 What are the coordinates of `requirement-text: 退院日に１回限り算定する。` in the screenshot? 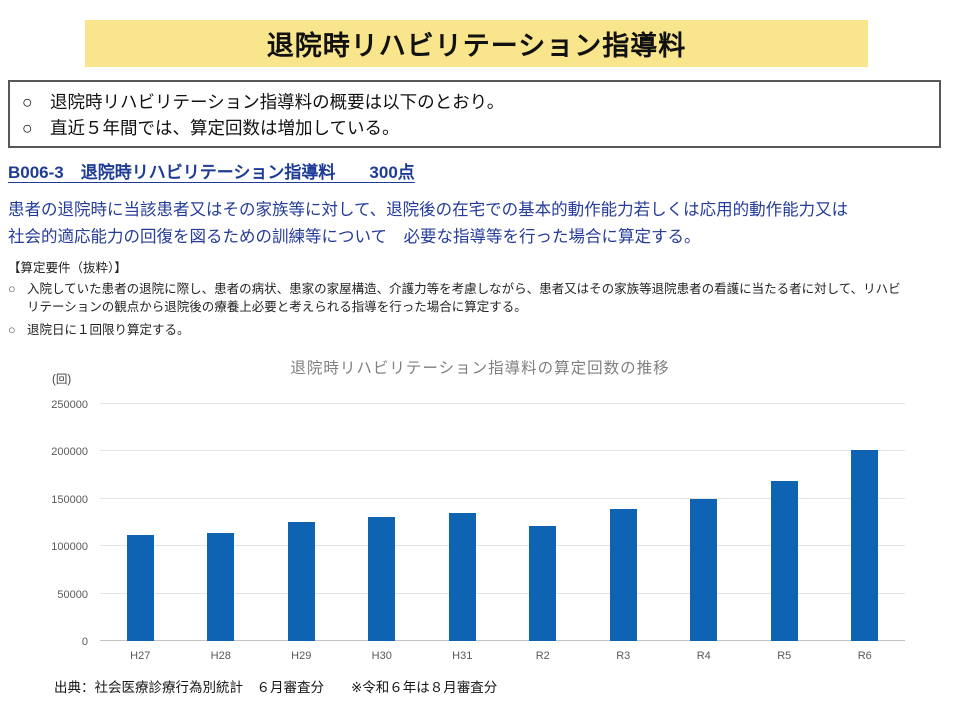 It's located at (108, 330).